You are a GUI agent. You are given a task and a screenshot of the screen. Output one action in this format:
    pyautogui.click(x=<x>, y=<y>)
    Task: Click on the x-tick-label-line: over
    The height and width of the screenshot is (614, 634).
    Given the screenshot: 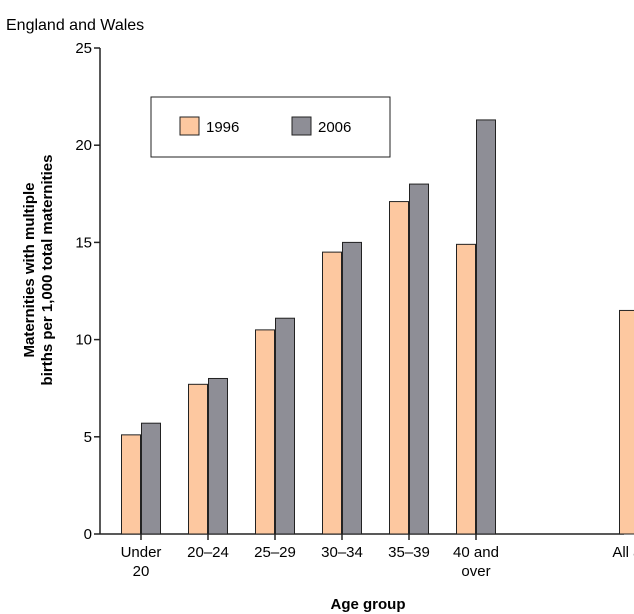 What is the action you would take?
    pyautogui.click(x=475, y=571)
    